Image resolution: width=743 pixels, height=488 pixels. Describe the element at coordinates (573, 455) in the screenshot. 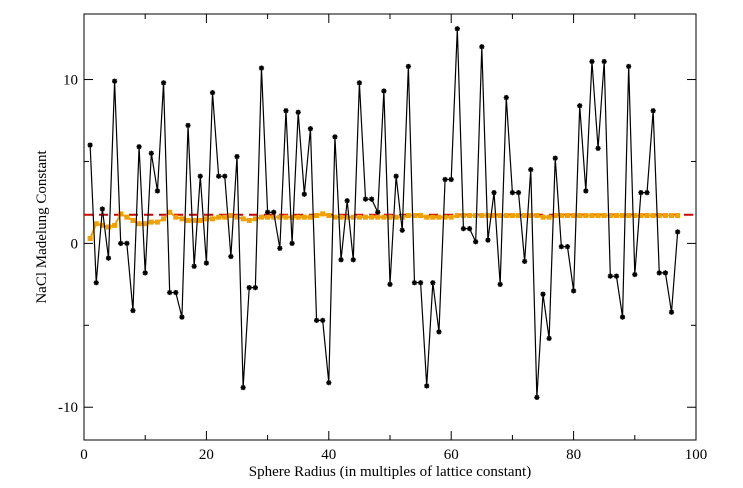

I see `x-tick-label: 80` at that location.